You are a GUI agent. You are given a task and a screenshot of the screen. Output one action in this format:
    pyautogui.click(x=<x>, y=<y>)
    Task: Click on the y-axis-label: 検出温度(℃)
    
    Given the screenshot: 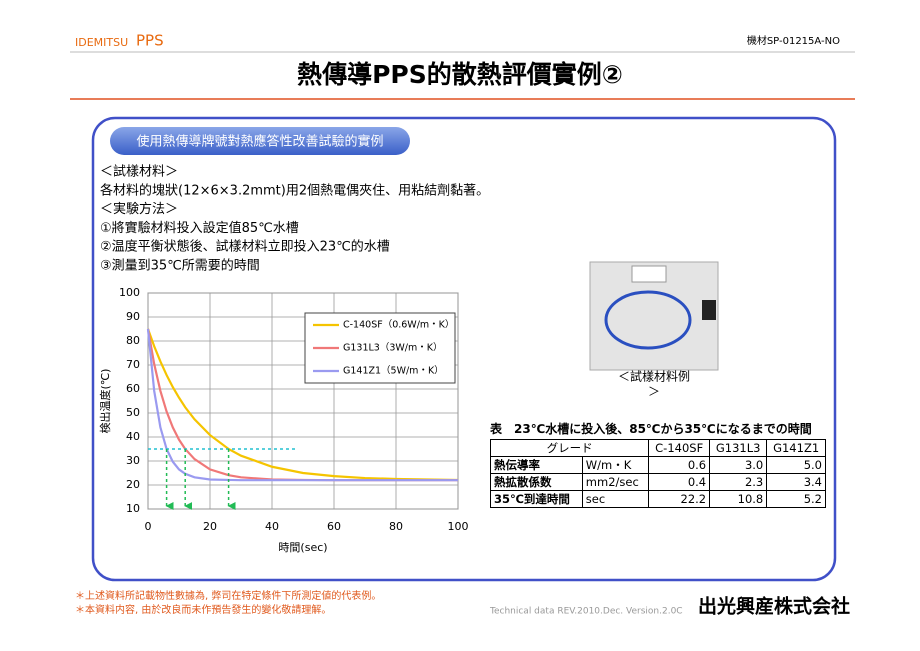 What is the action you would take?
    pyautogui.click(x=105, y=401)
    